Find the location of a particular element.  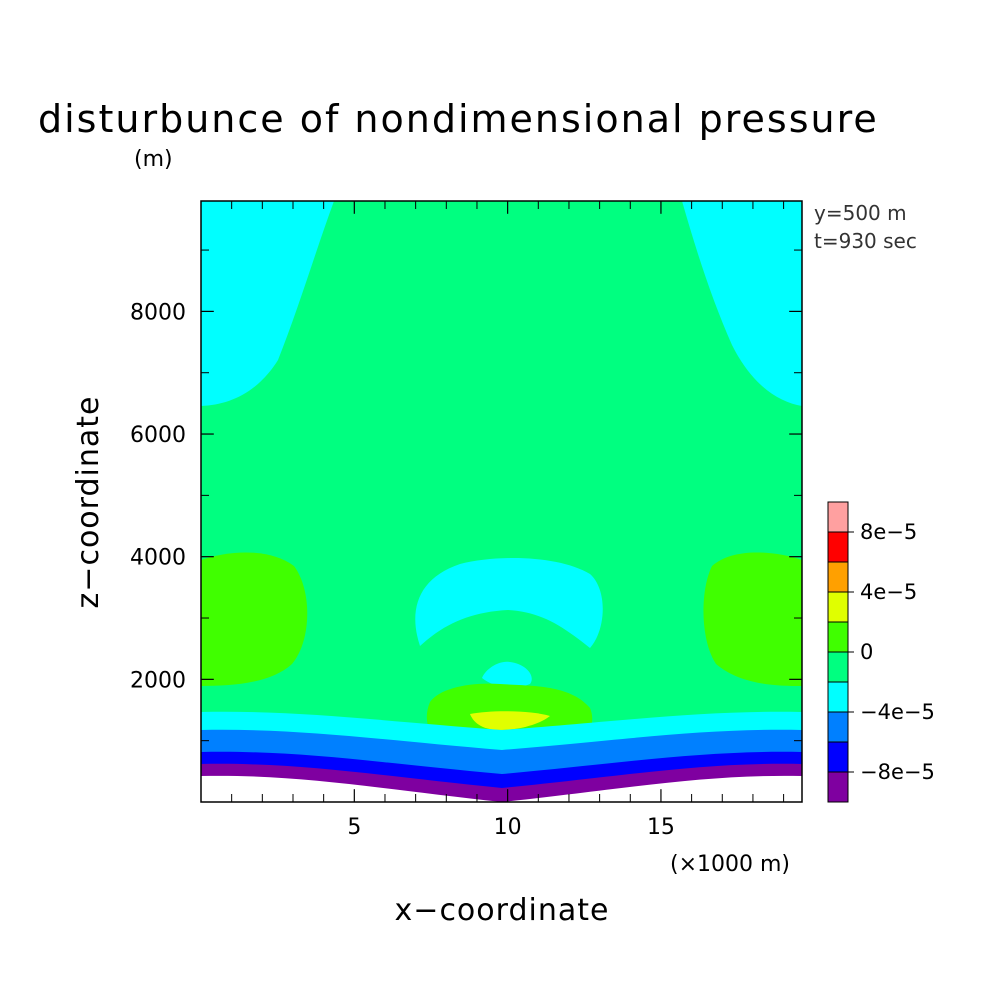

y-tick-label: 8000 is located at coordinates (158, 312).